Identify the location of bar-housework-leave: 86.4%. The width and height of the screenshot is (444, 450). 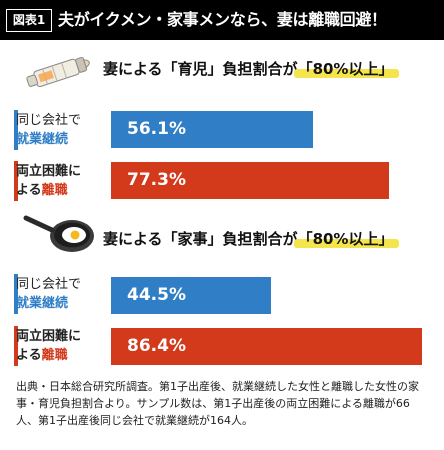
(266, 346).